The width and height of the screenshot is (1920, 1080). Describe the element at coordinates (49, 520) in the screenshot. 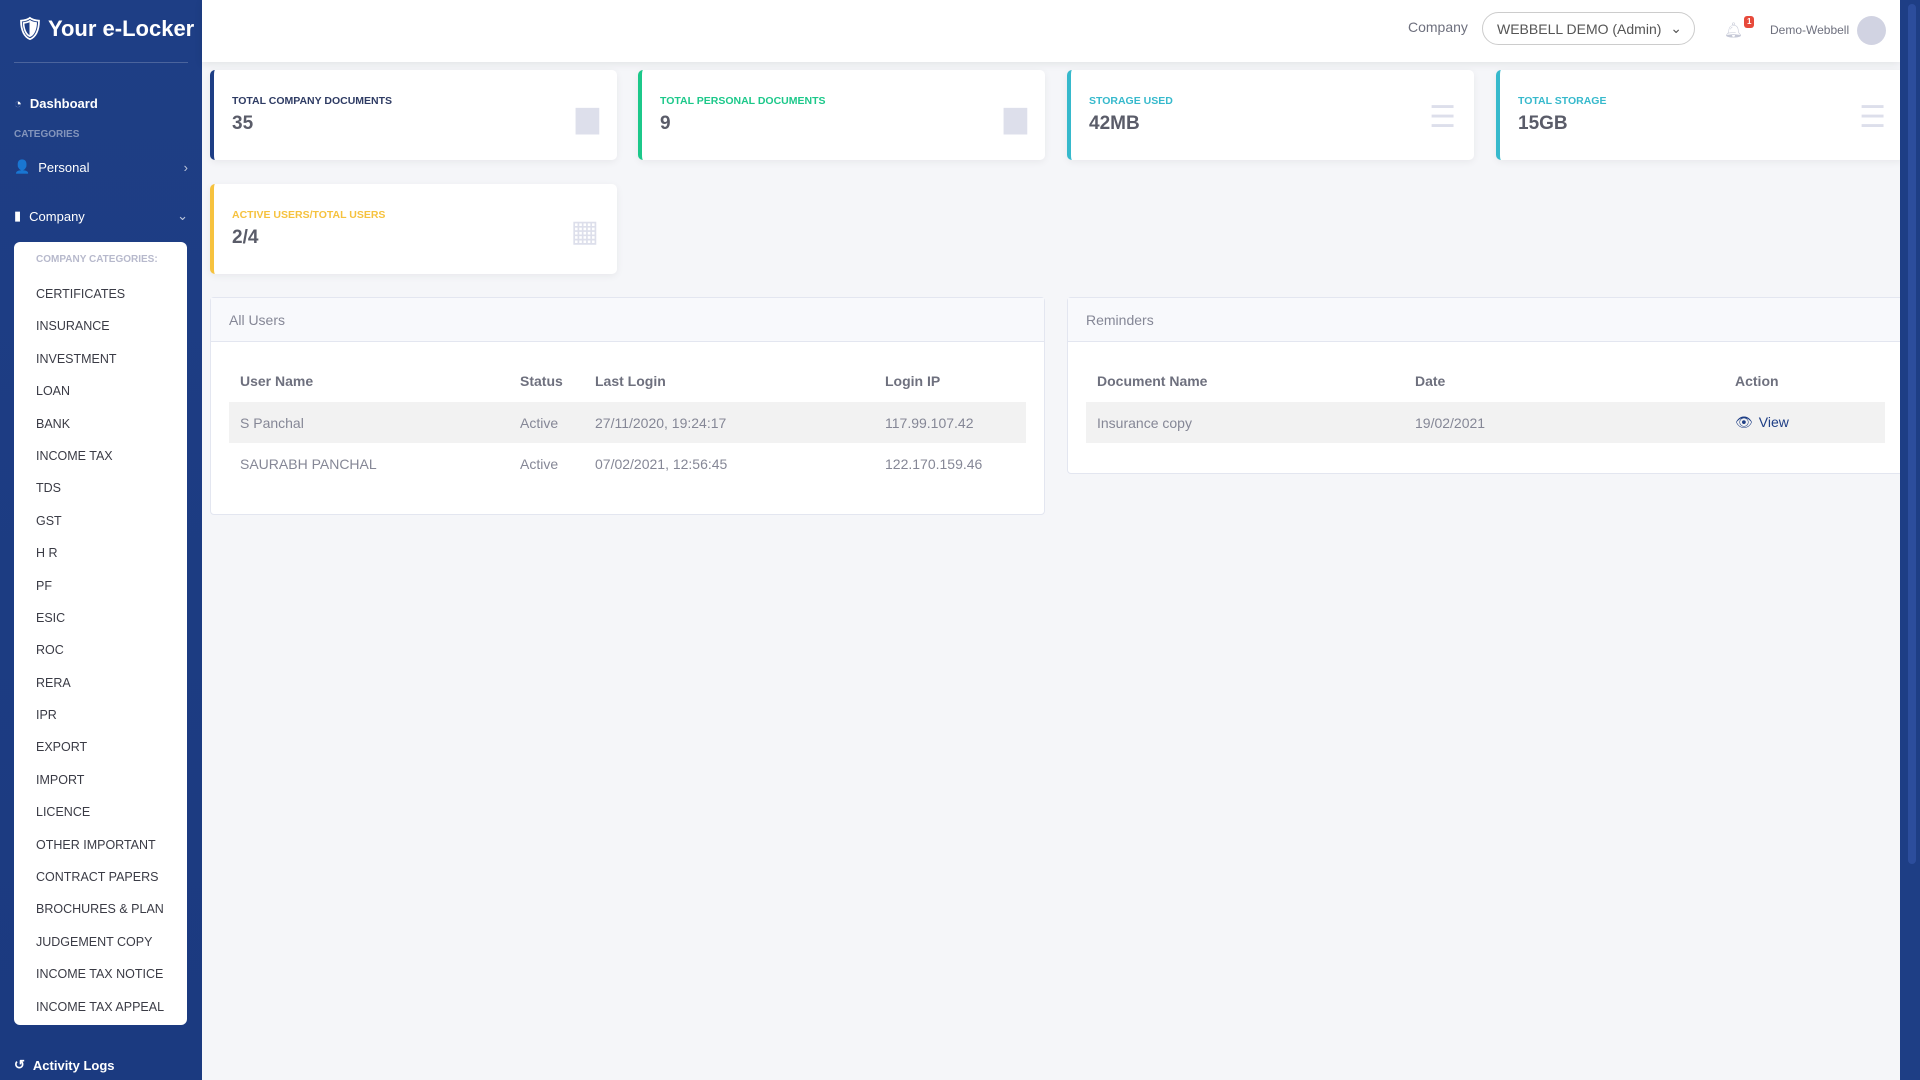

I see `company-category-item: GST` at that location.